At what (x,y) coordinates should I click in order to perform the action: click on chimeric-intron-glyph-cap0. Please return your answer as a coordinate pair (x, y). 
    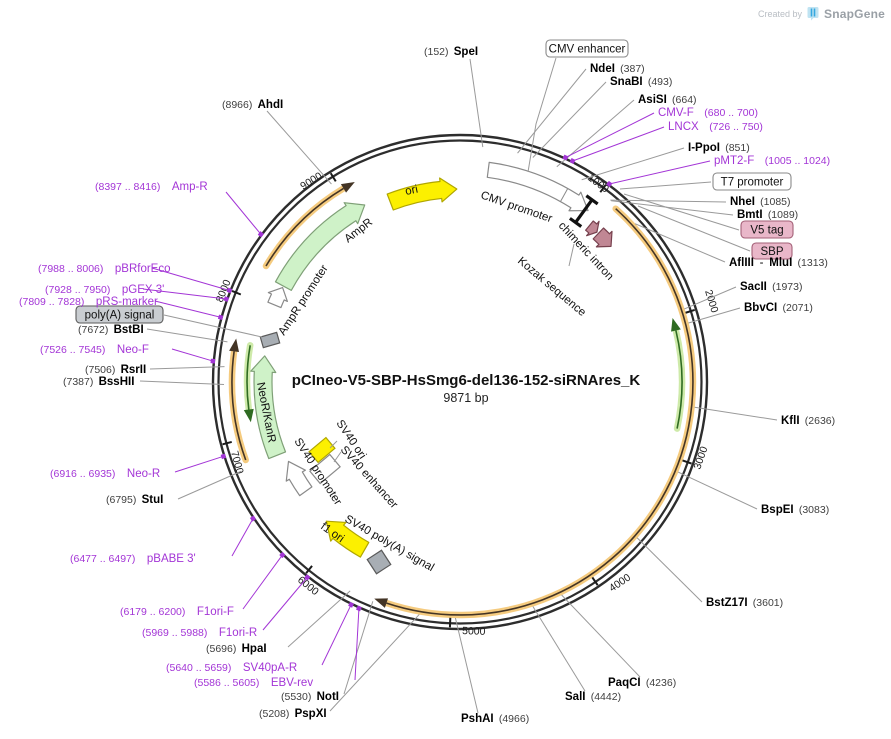
    Looking at the image, I should click on (575, 222).